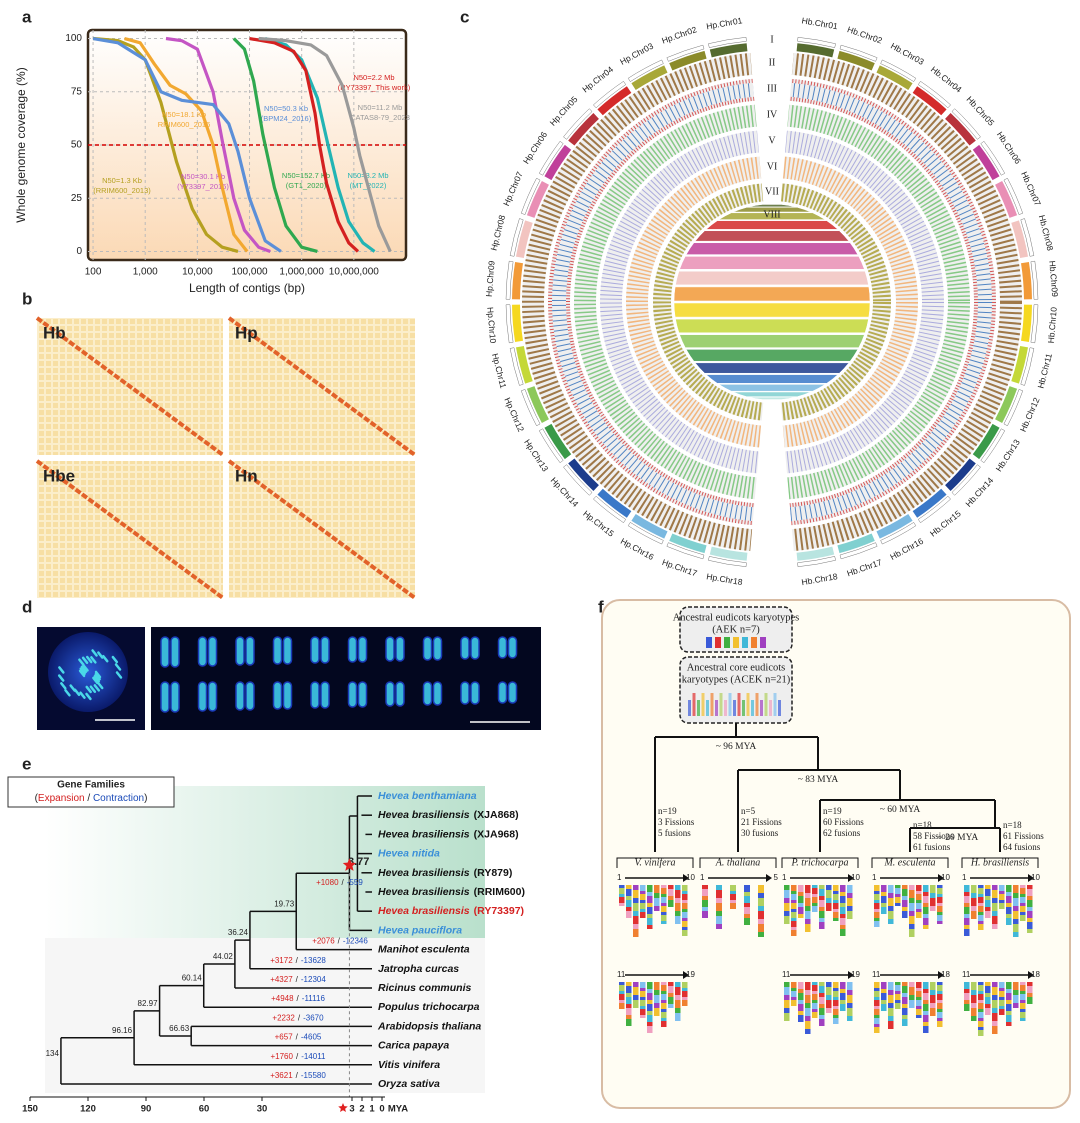 The image size is (1080, 1123). Describe the element at coordinates (203, 176) in the screenshot. I see `annotation: N50=30.1 Kb` at that location.